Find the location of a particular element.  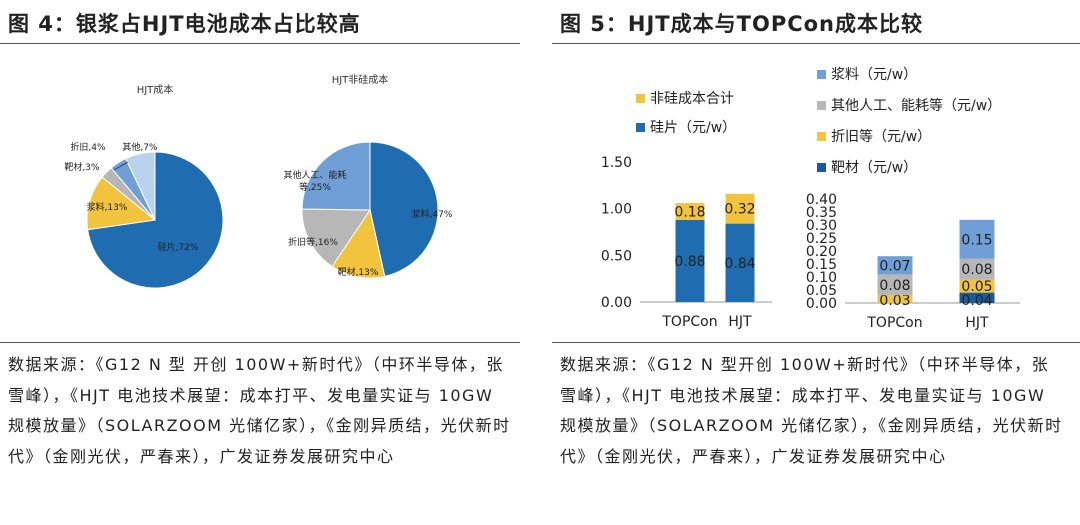

slice-label: 折旧,4% is located at coordinates (88, 147).